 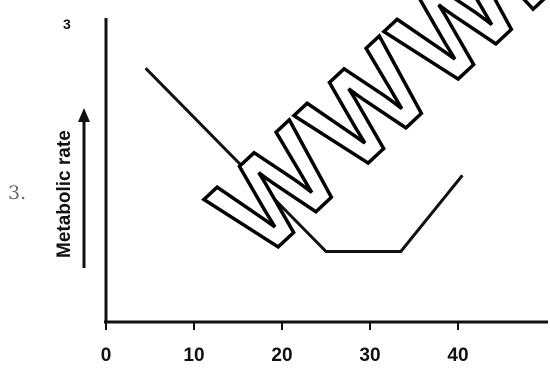 I want to click on x-tick-label-1: 10, so click(x=193, y=355).